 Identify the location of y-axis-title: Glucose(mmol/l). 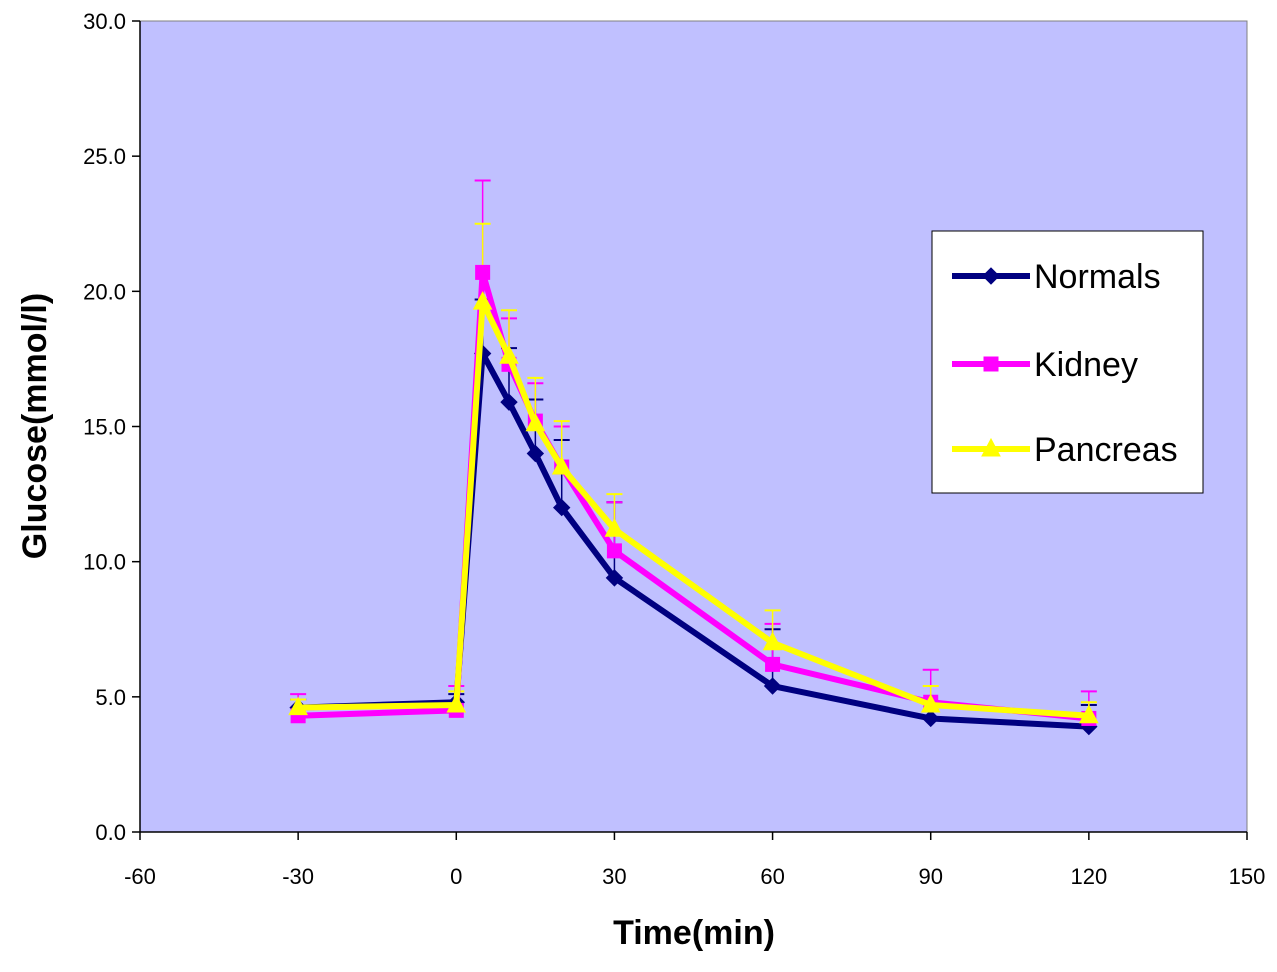
(35, 426).